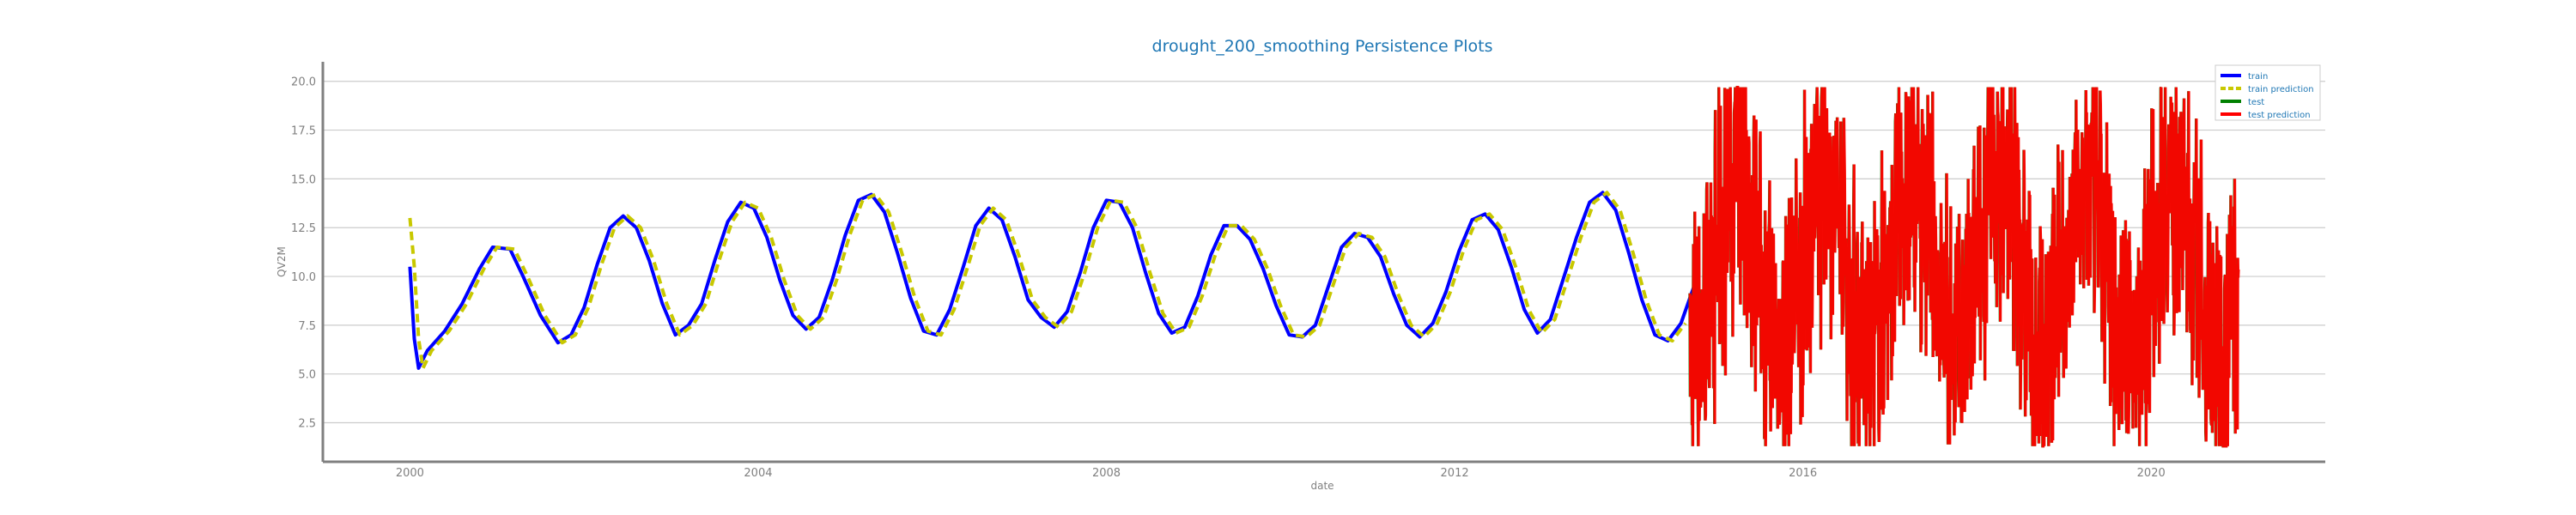 The width and height of the screenshot is (2576, 515). Describe the element at coordinates (307, 326) in the screenshot. I see `y-tick-label: 7.5` at that location.